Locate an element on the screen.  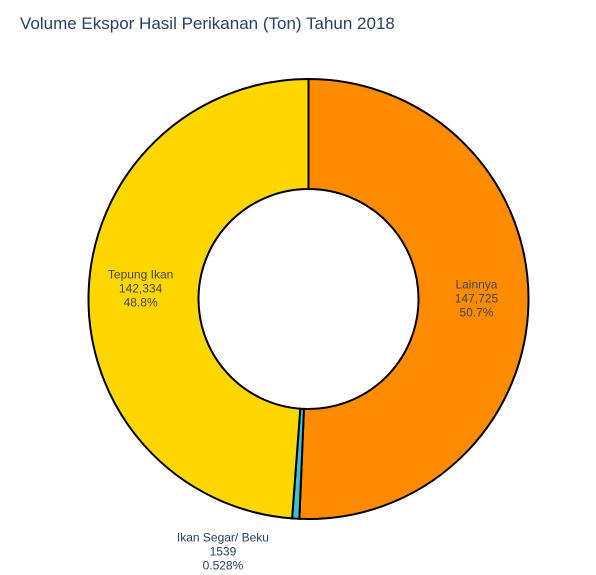
slice-name: Ikan Segar/ Beku is located at coordinates (223, 538).